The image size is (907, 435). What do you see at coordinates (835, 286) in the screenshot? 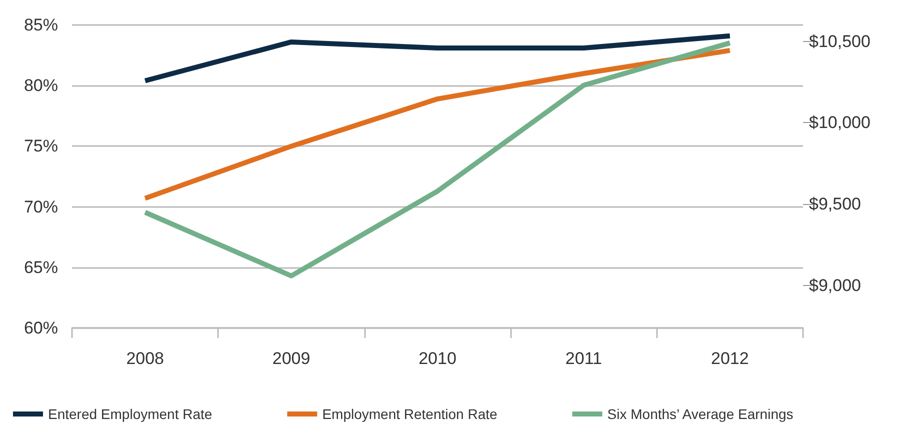
I see `y2-tick-label: $9,000` at bounding box center [835, 286].